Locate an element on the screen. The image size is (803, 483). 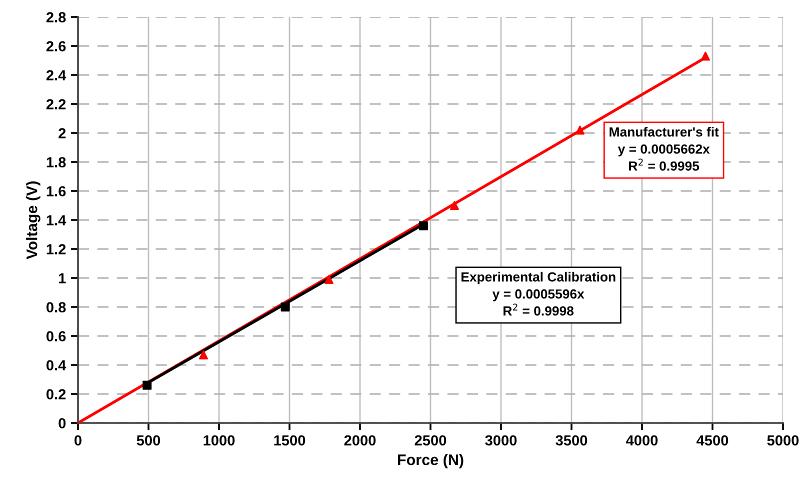
x-tick-label: 3500 is located at coordinates (572, 440).